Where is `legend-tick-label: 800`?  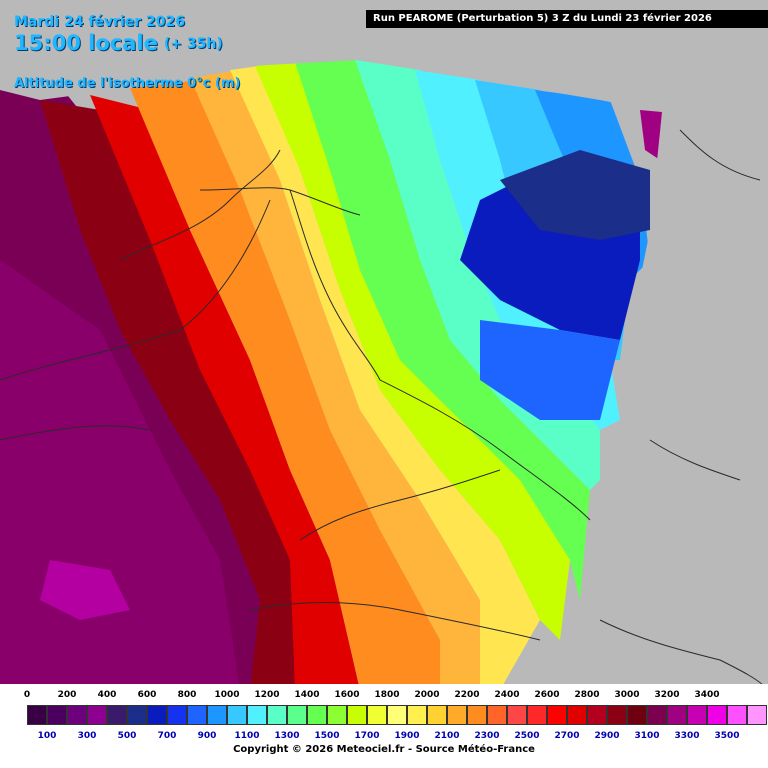 legend-tick-label: 800 is located at coordinates (187, 695).